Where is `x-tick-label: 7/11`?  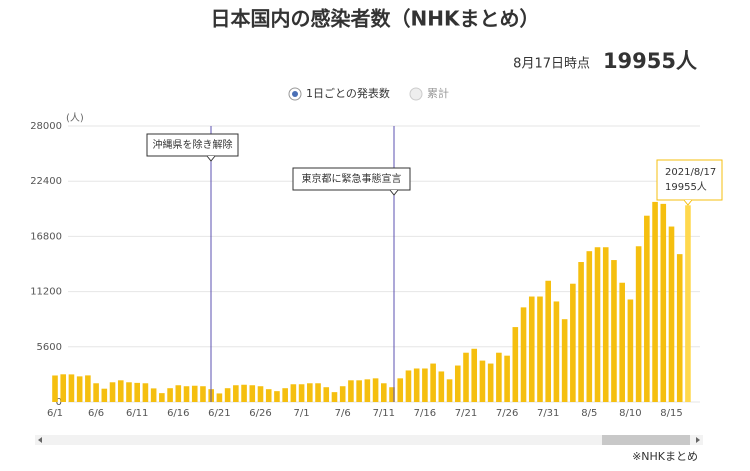 x-tick-label: 7/11 is located at coordinates (384, 413).